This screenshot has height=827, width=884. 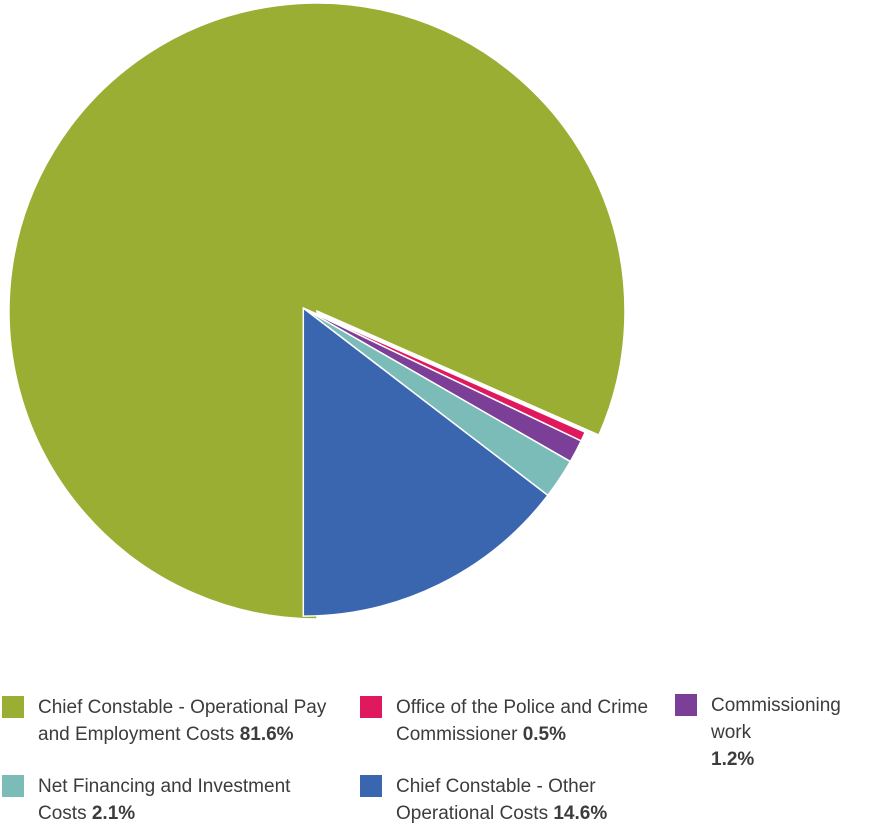 I want to click on legend-item-commissioning: Commissioning work 1.2%, so click(x=779, y=732).